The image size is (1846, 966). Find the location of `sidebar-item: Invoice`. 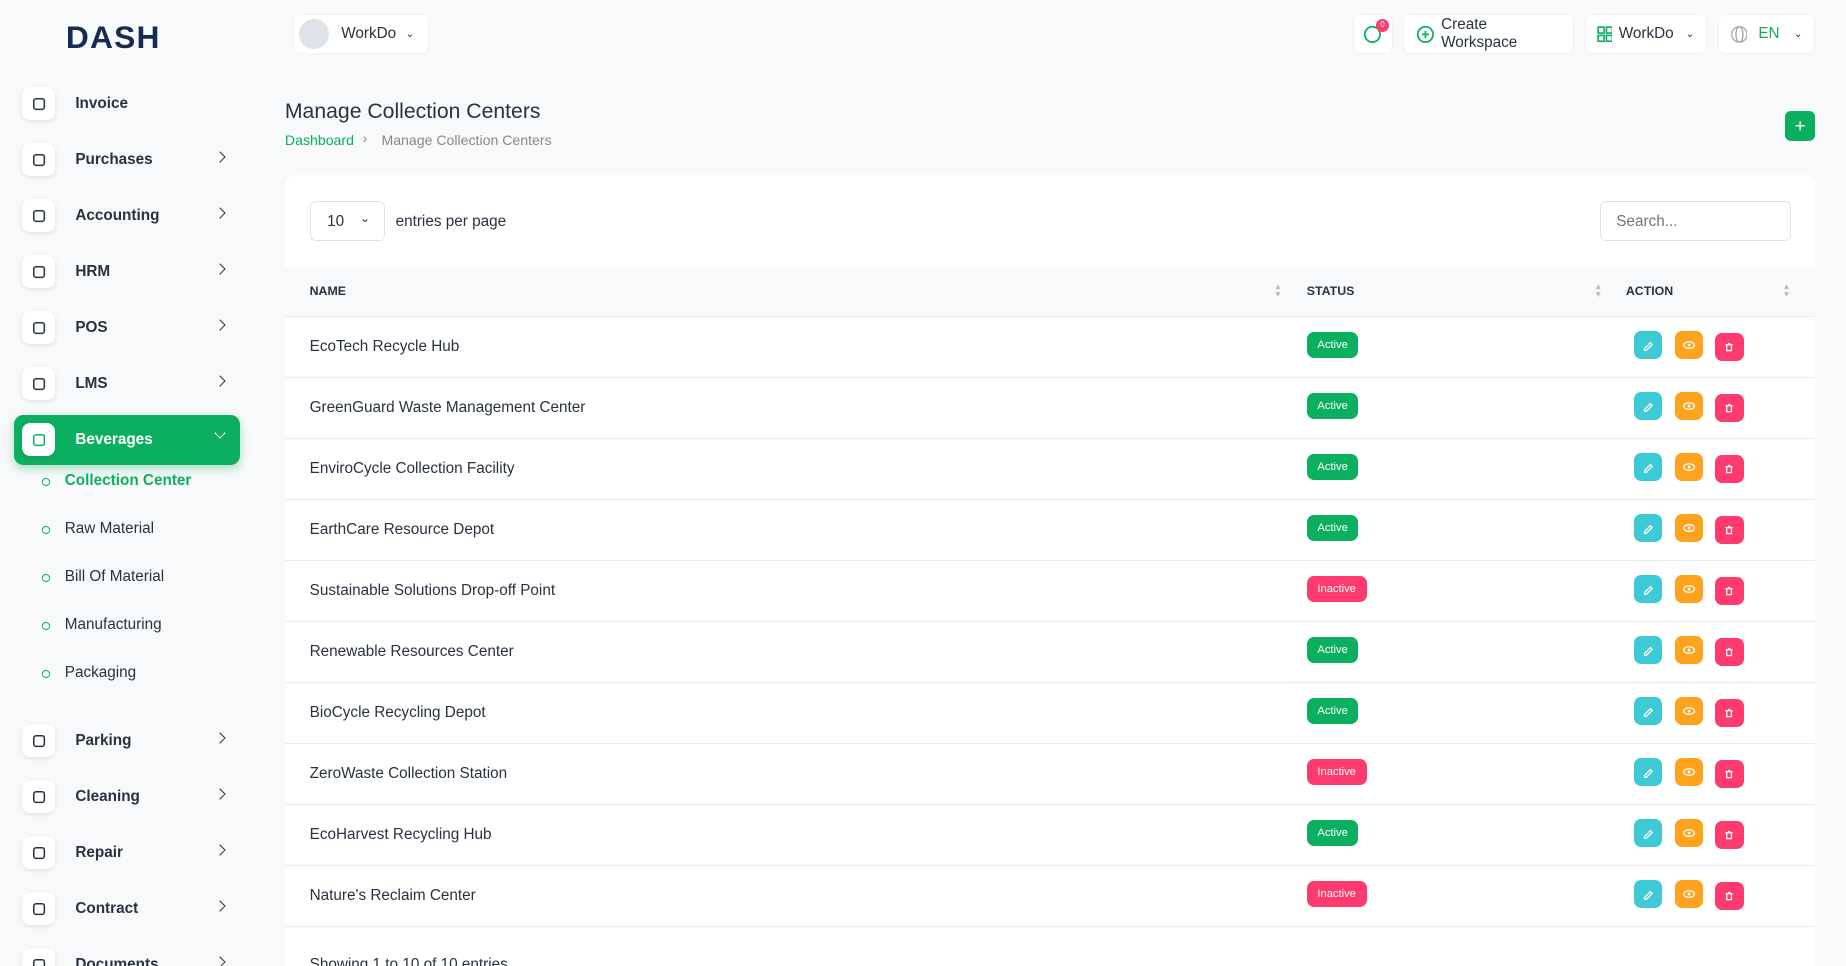

sidebar-item: Invoice is located at coordinates (127, 103).